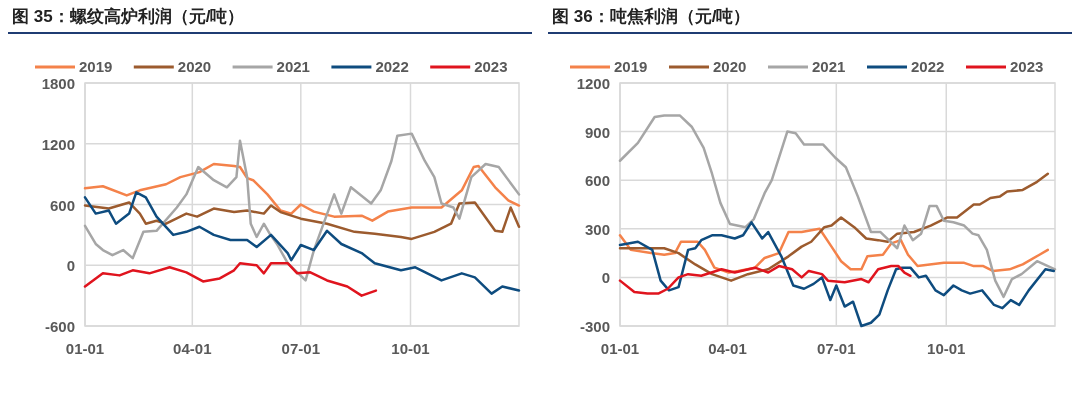 The height and width of the screenshot is (407, 1080). I want to click on y-tick-label: -600, so click(59, 326).